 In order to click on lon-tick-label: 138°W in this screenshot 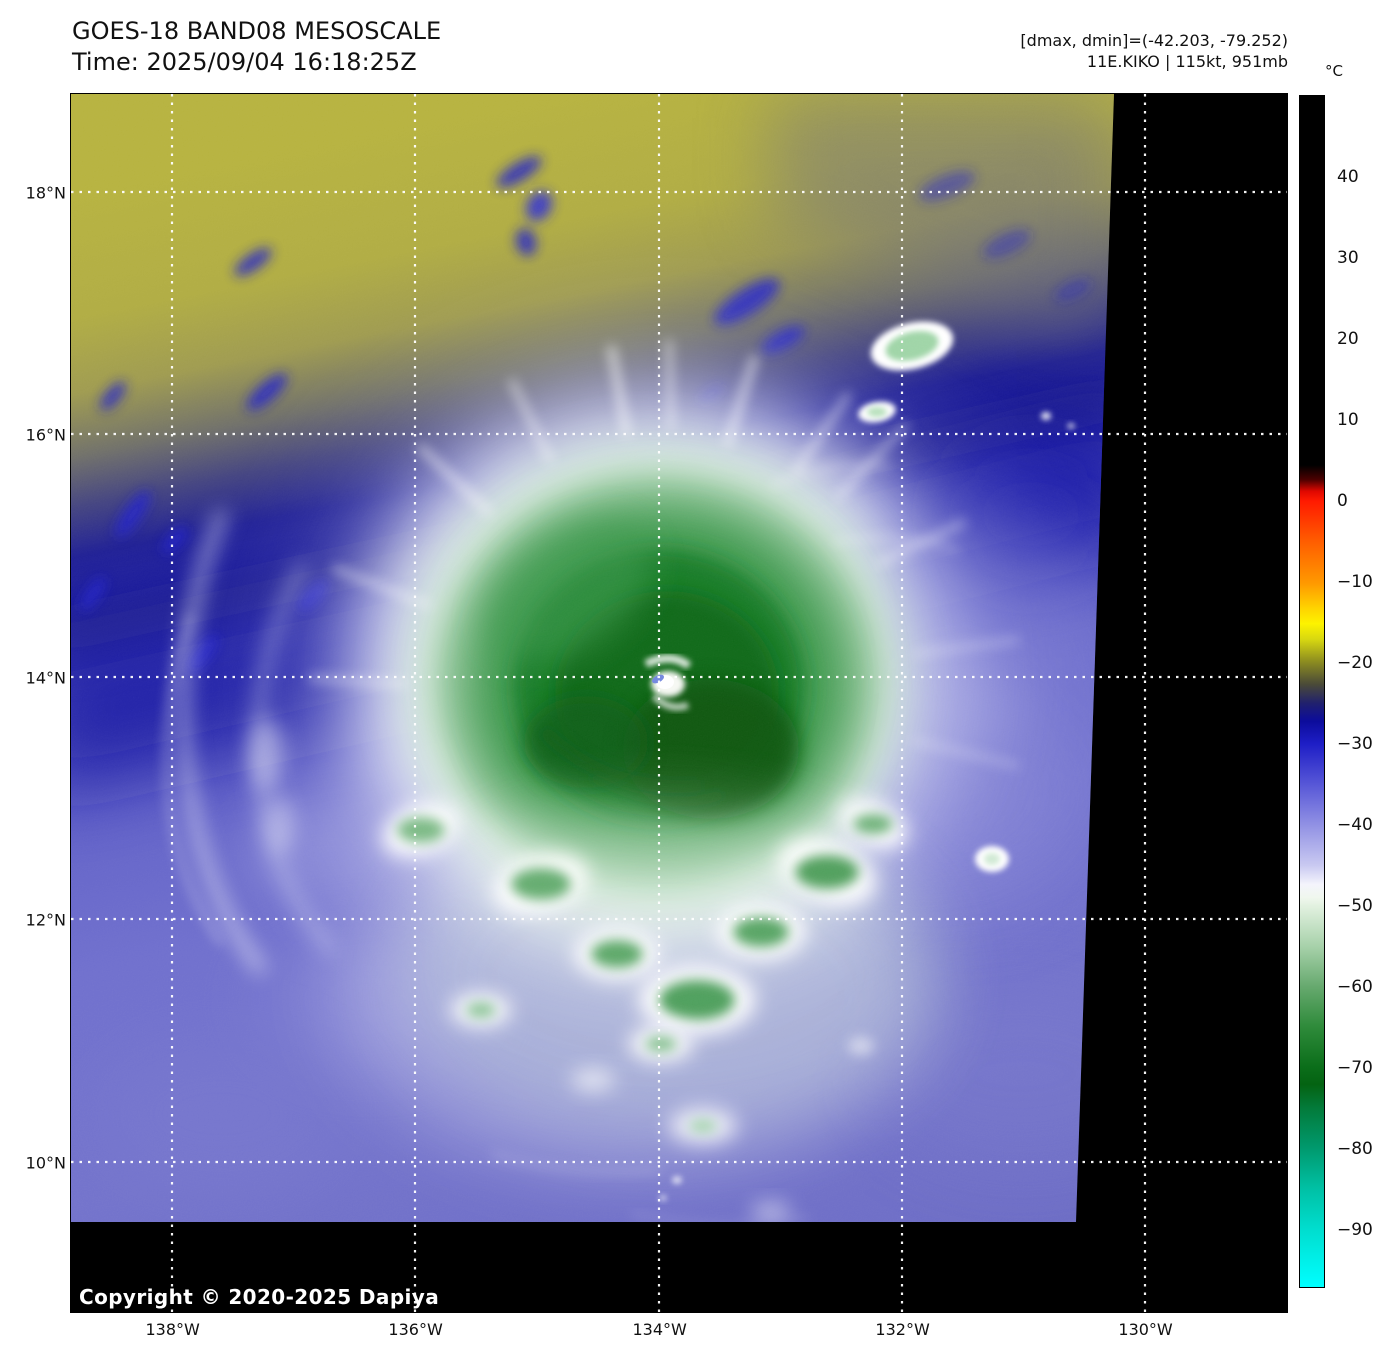, I will do `click(172, 1329)`.